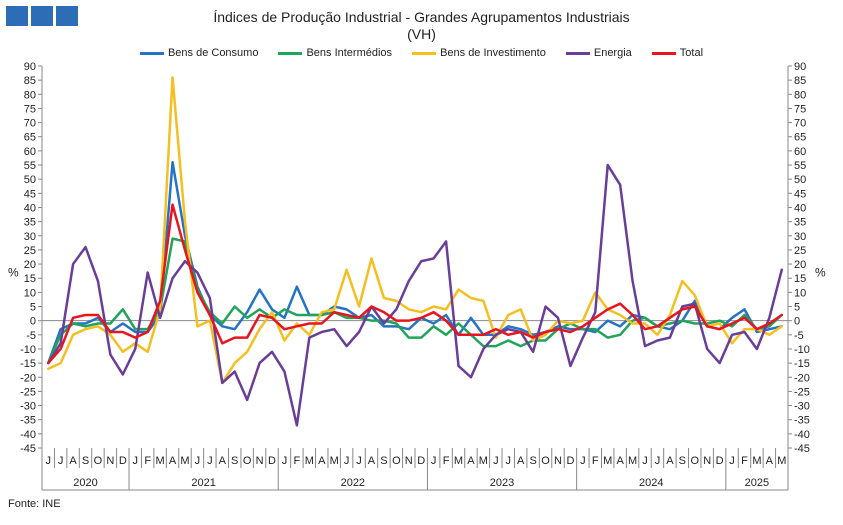 The image size is (843, 525). Describe the element at coordinates (30, 279) in the screenshot. I see `y-tick-label-left: 15` at that location.